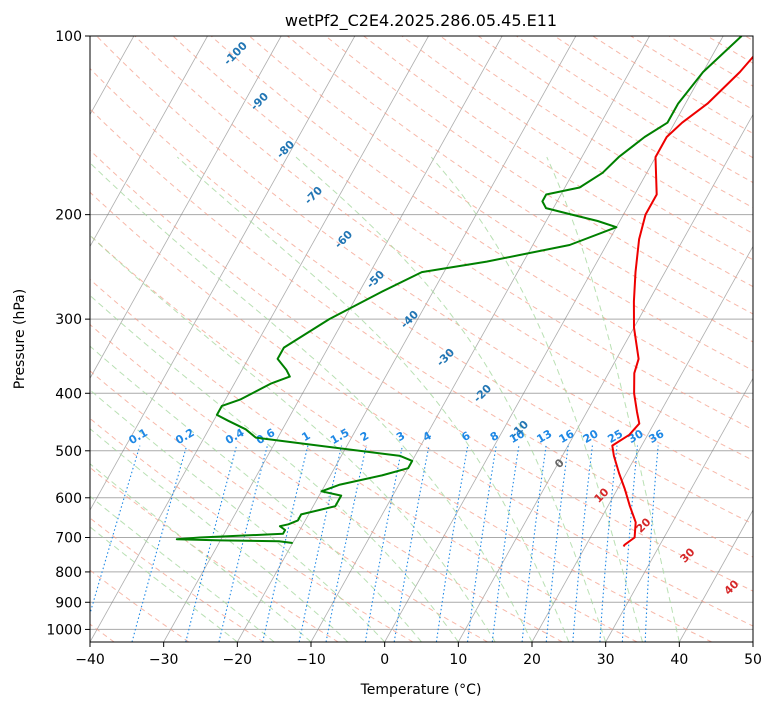 The width and height of the screenshot is (775, 708). I want to click on x-tick-label: 50, so click(753, 660).